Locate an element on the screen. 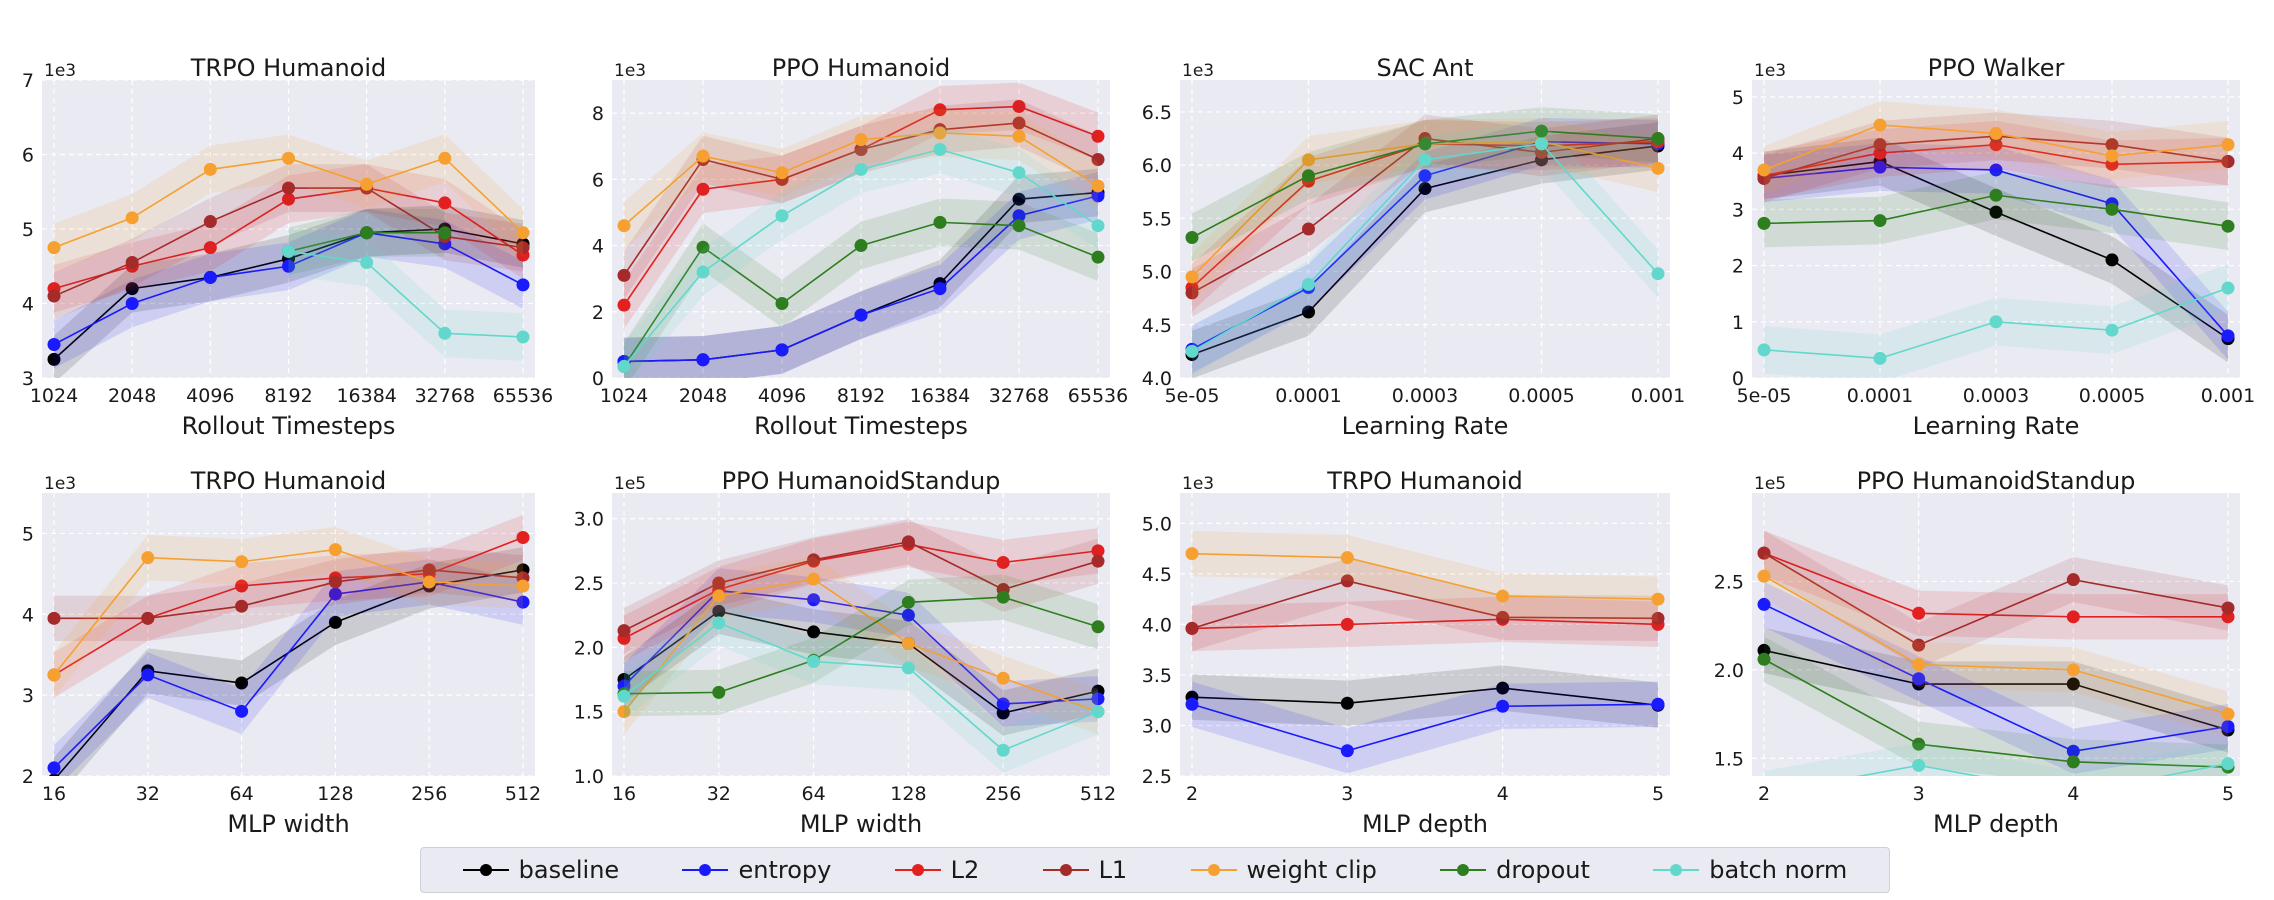  x-tick-label: 4096 is located at coordinates (782, 396).